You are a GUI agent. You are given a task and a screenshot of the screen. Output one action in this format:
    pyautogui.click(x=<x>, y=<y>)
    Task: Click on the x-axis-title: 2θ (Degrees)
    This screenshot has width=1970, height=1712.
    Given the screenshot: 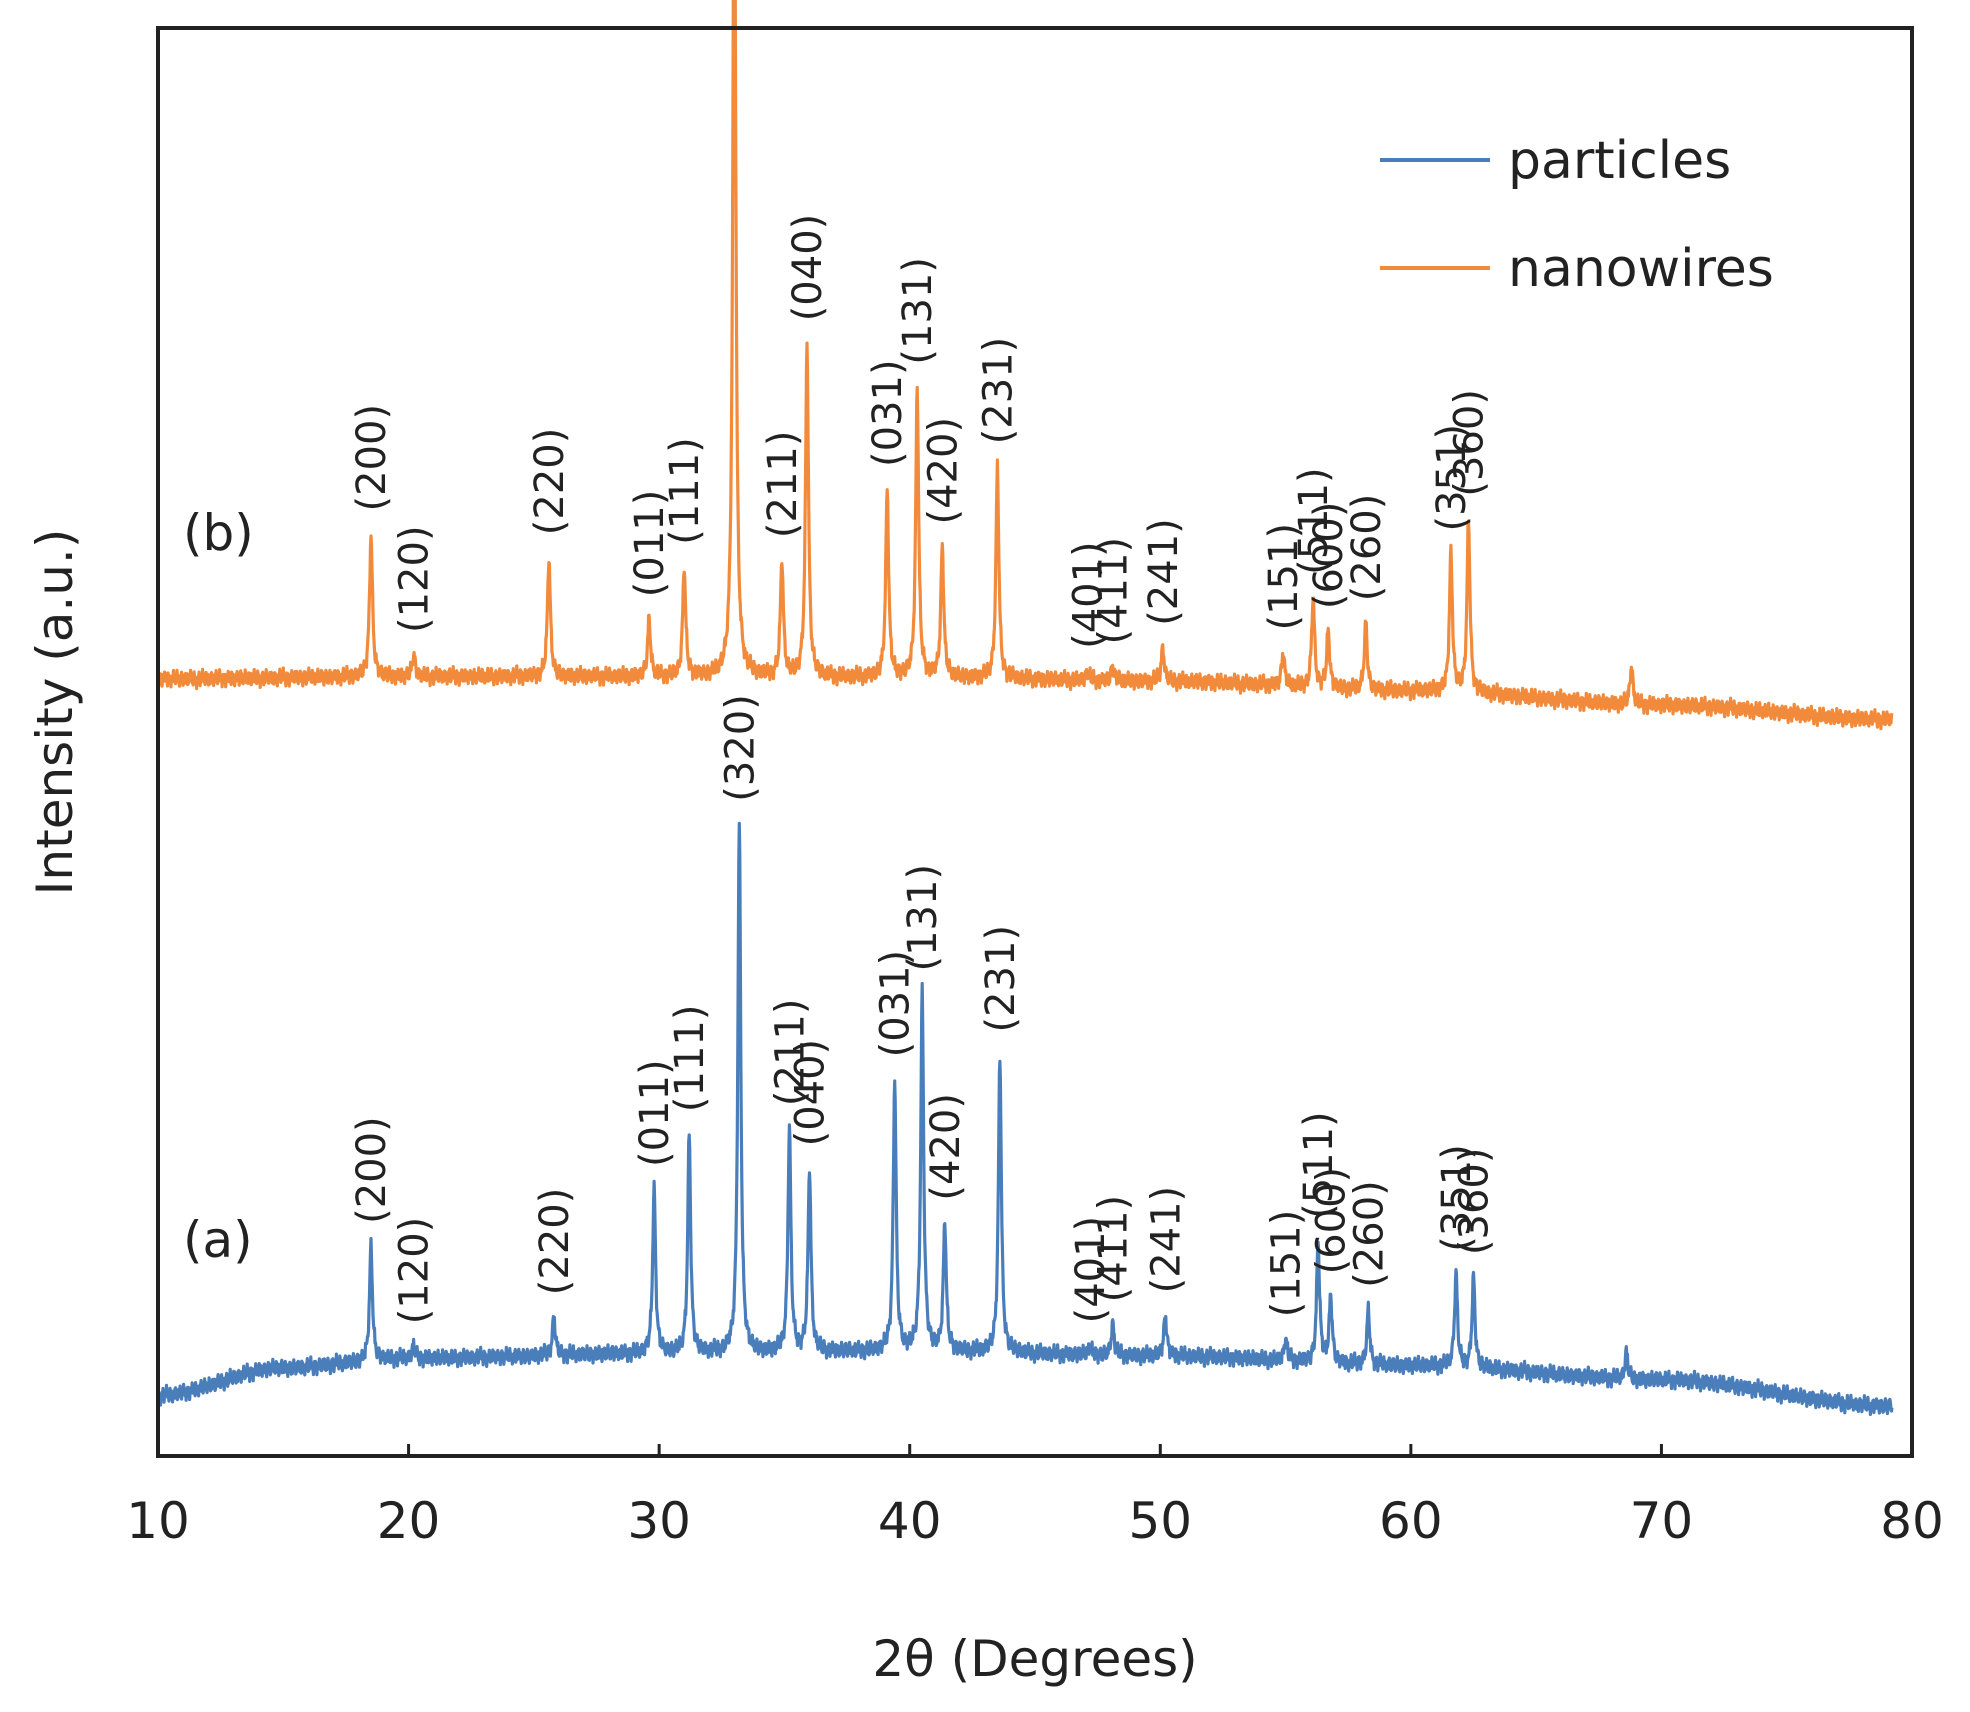 What is the action you would take?
    pyautogui.click(x=1034, y=1659)
    